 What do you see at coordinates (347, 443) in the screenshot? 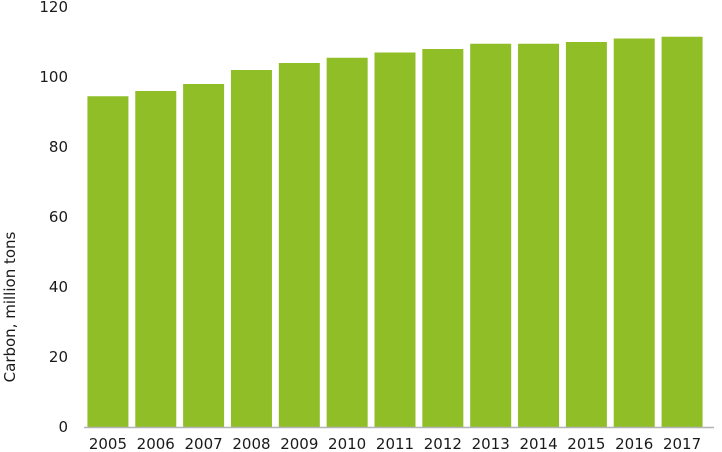
I see `x-tick-label: 2010` at bounding box center [347, 443].